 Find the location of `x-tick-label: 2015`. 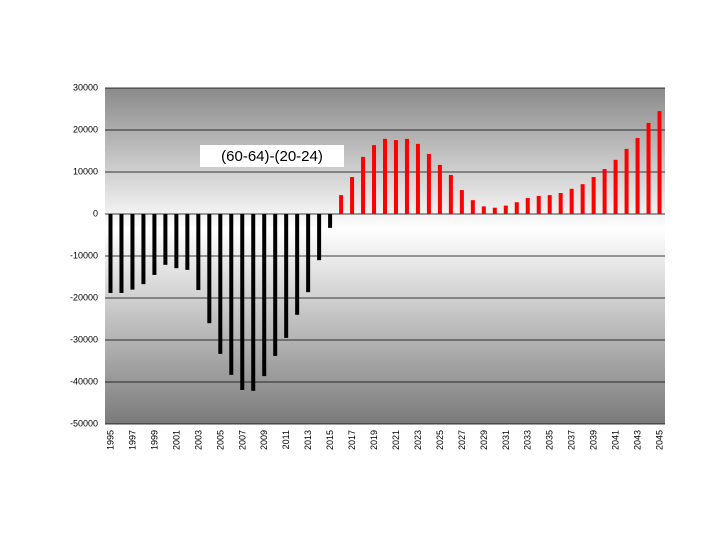

x-tick-label: 2015 is located at coordinates (330, 440).